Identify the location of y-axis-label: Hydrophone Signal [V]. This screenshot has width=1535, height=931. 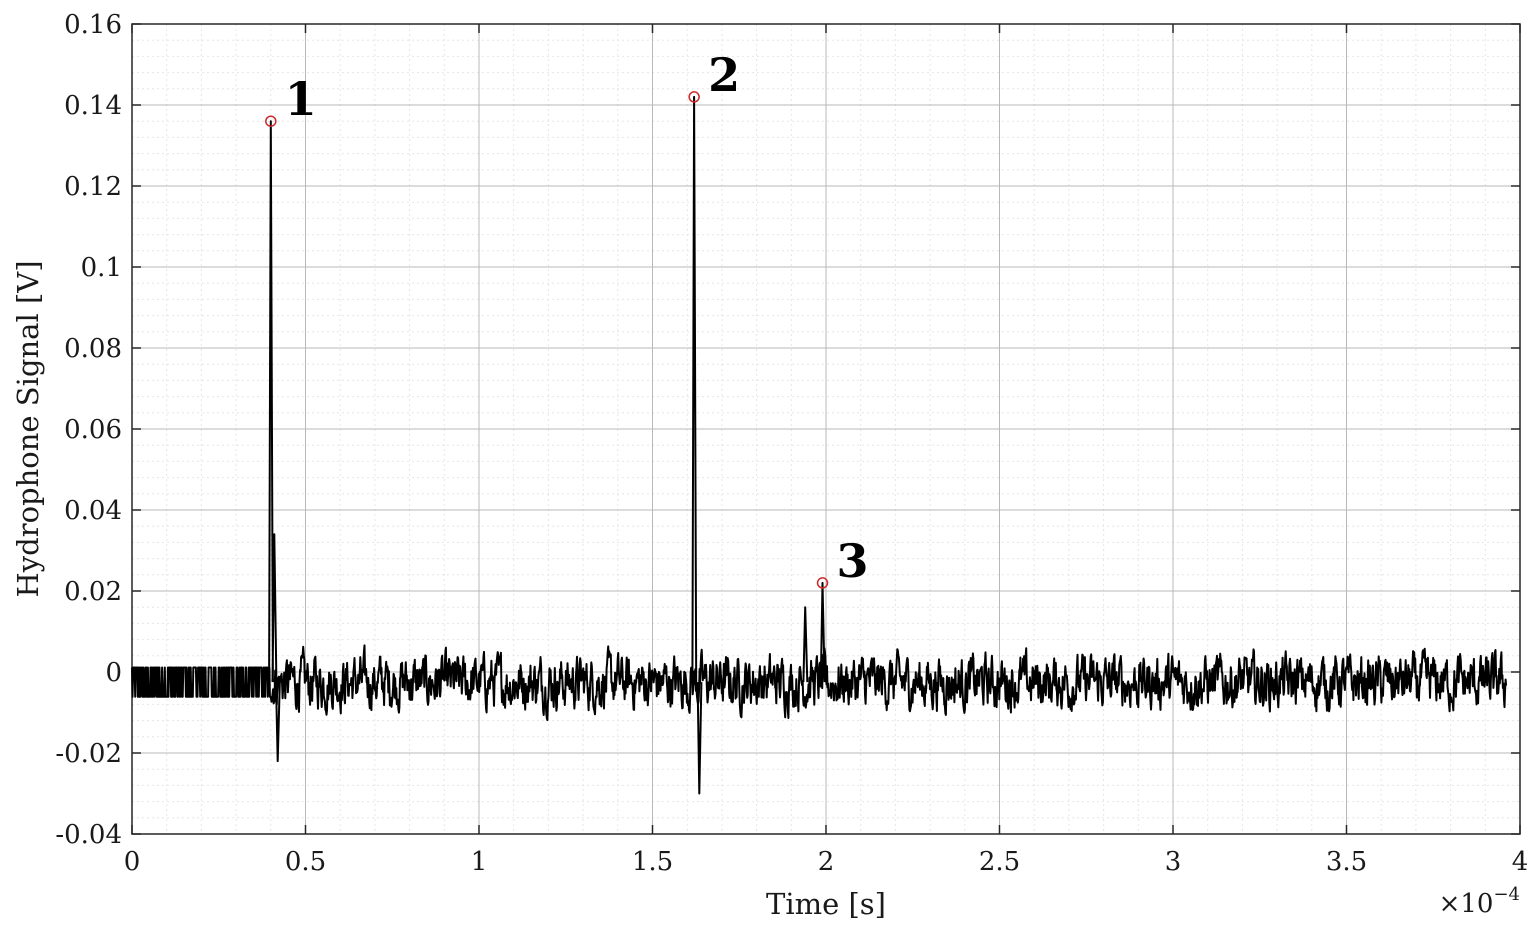
(28, 428).